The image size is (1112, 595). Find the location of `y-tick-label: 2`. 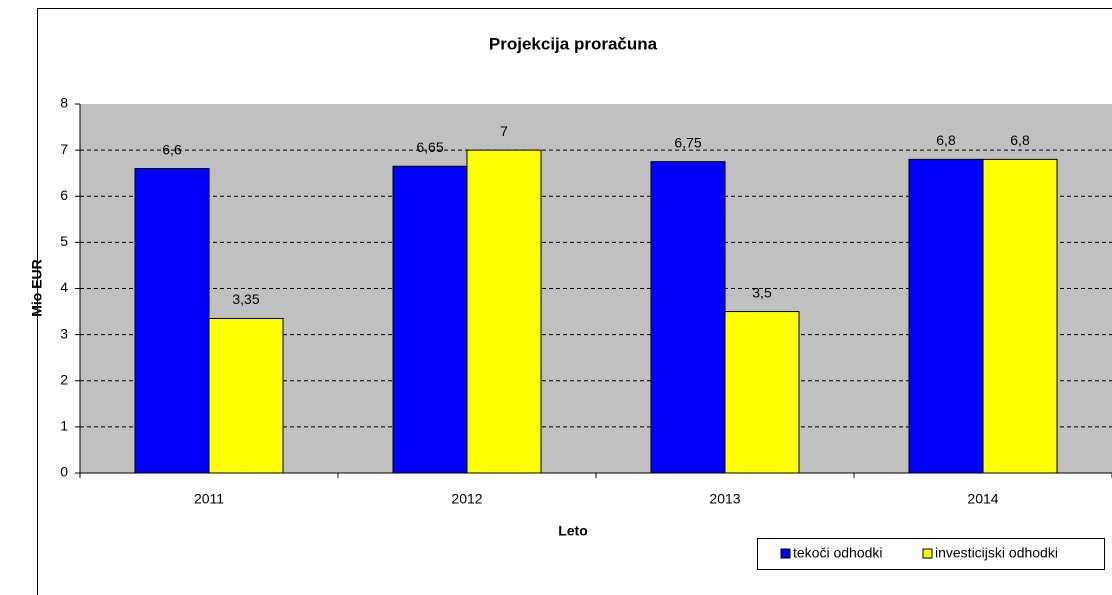

y-tick-label: 2 is located at coordinates (64, 379).